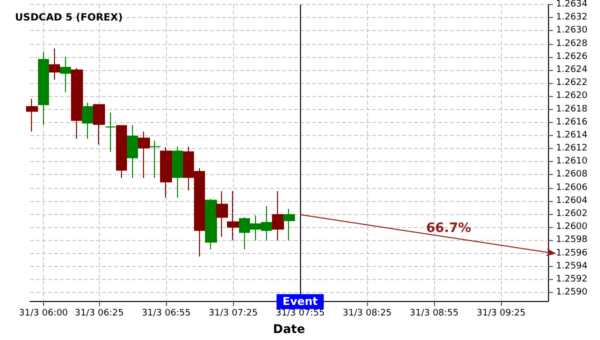  Describe the element at coordinates (572, 135) in the screenshot. I see `y-tick-label: 1.2614` at that location.